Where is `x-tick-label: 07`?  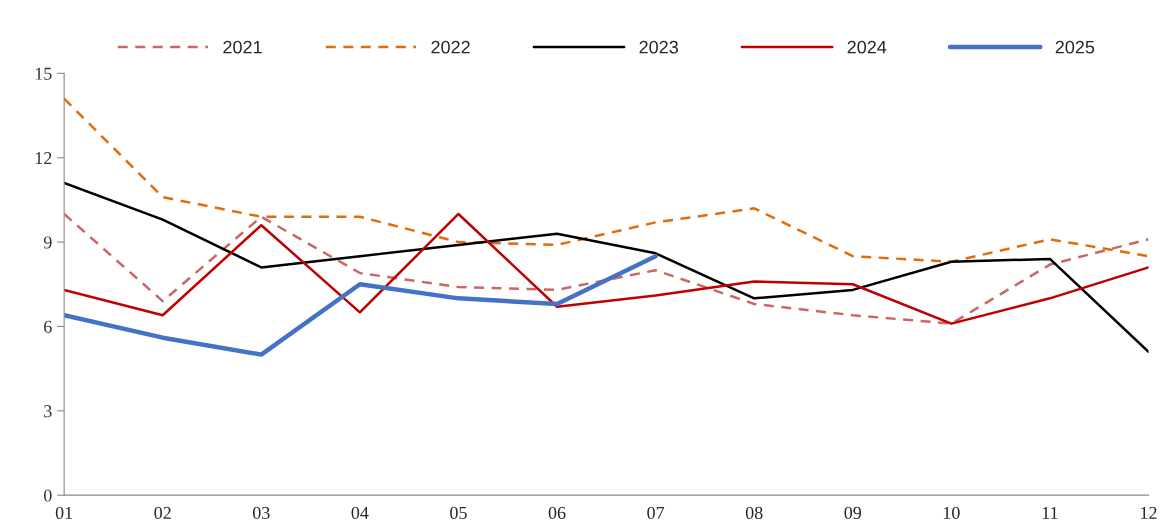 x-tick-label: 07 is located at coordinates (656, 512).